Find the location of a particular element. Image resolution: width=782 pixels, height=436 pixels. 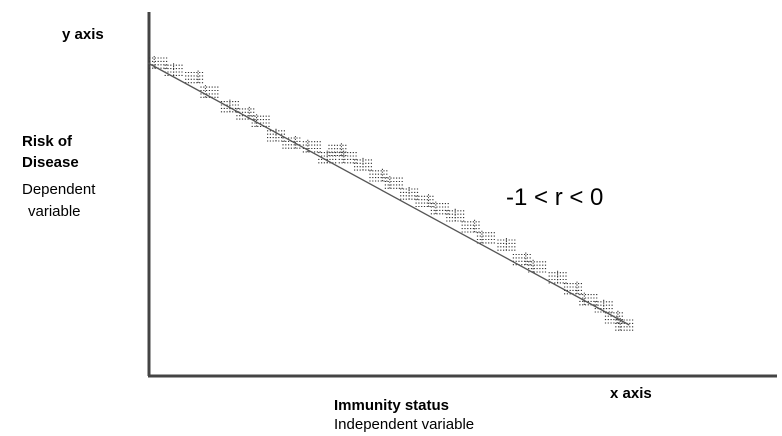

y-axis-label-line-2: Disease is located at coordinates (50, 162).